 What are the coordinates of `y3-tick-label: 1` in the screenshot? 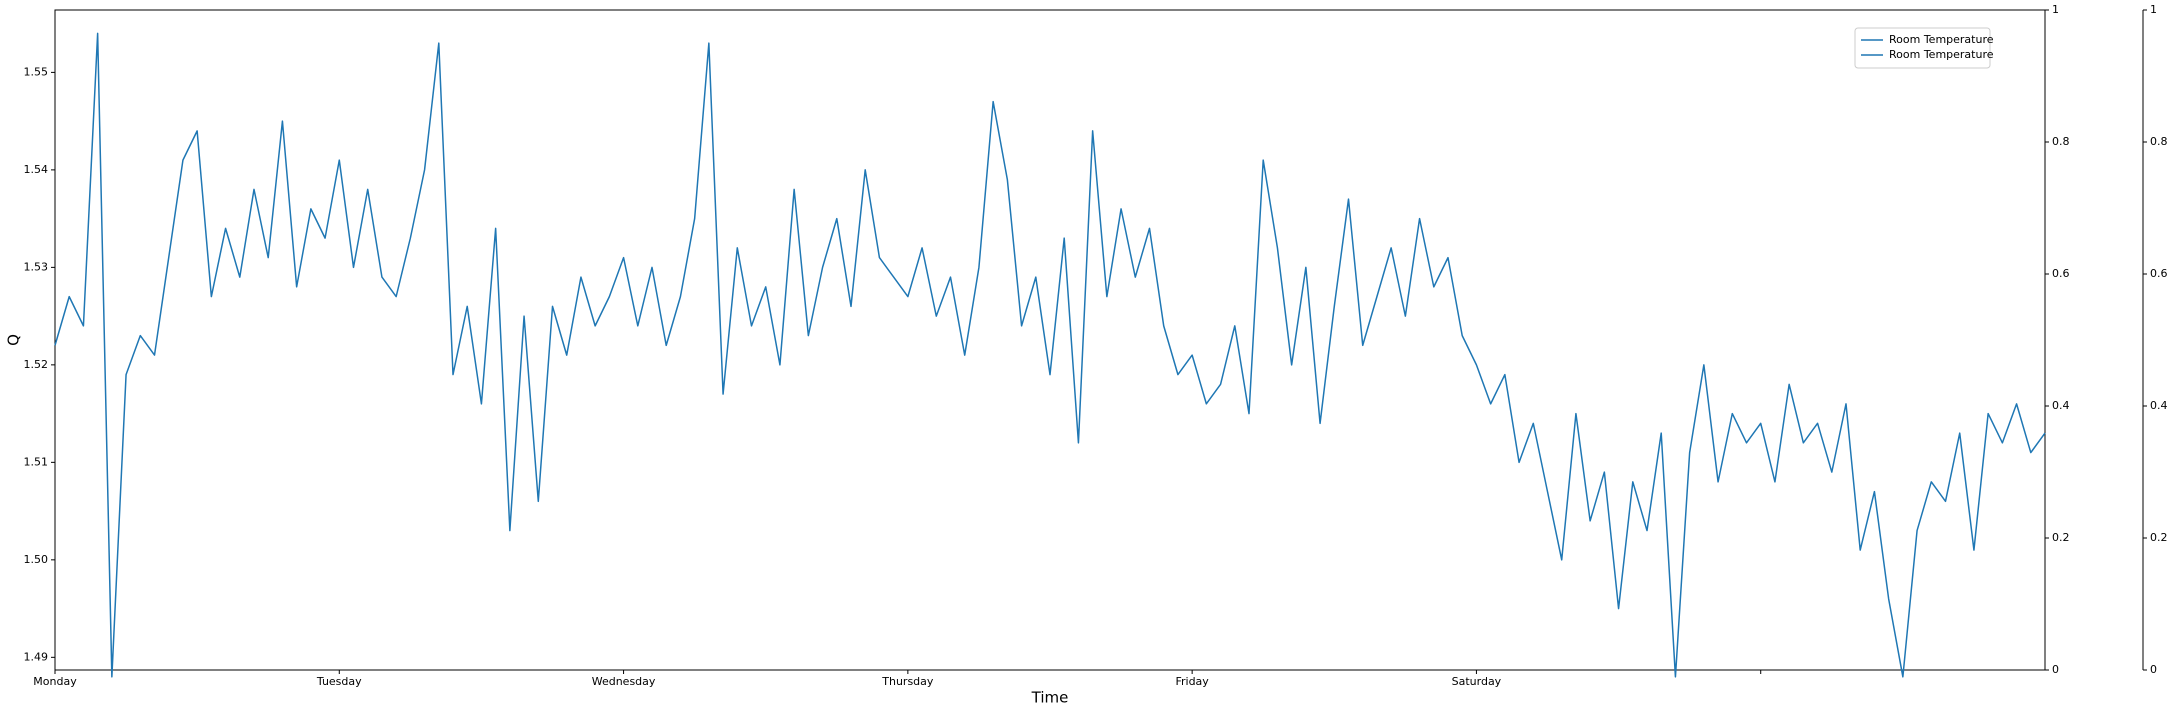 It's located at (2153, 9).